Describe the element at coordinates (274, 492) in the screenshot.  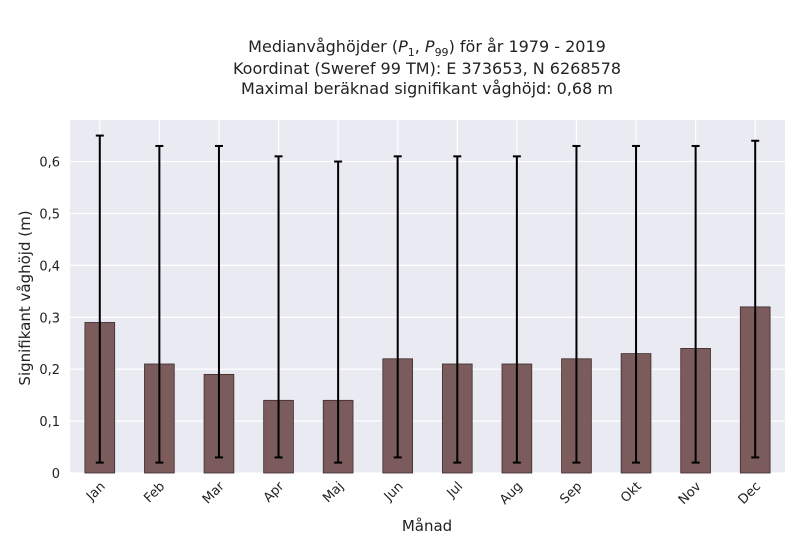
I see `x-tick-label: Apr` at that location.